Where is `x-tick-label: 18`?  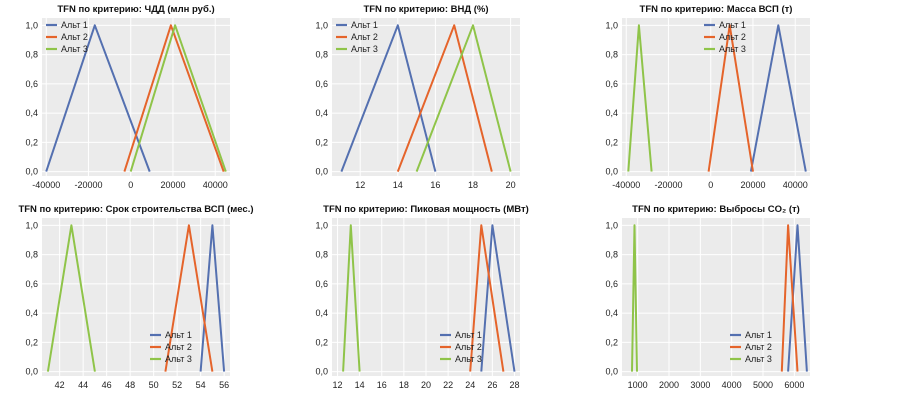 x-tick-label: 18 is located at coordinates (473, 185).